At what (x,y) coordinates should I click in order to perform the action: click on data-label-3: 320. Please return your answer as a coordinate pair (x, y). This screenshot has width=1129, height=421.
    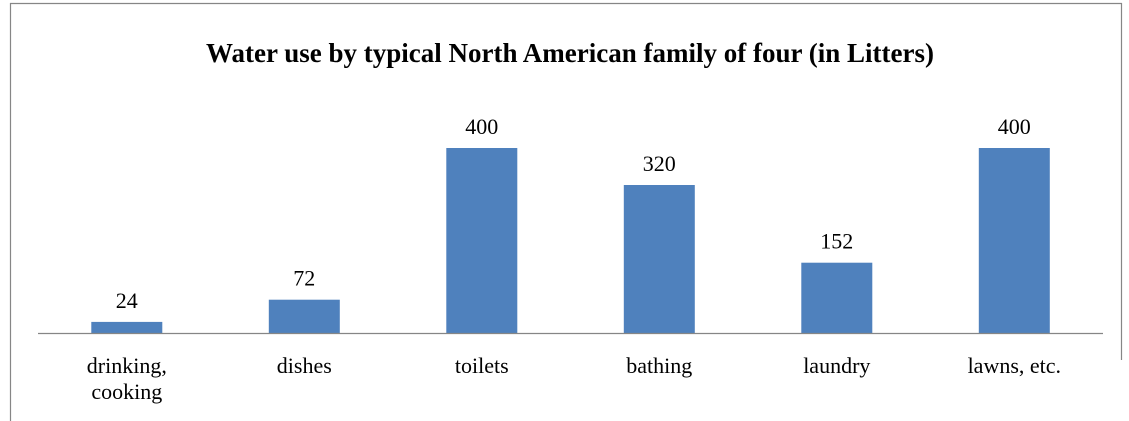
    Looking at the image, I should click on (659, 163).